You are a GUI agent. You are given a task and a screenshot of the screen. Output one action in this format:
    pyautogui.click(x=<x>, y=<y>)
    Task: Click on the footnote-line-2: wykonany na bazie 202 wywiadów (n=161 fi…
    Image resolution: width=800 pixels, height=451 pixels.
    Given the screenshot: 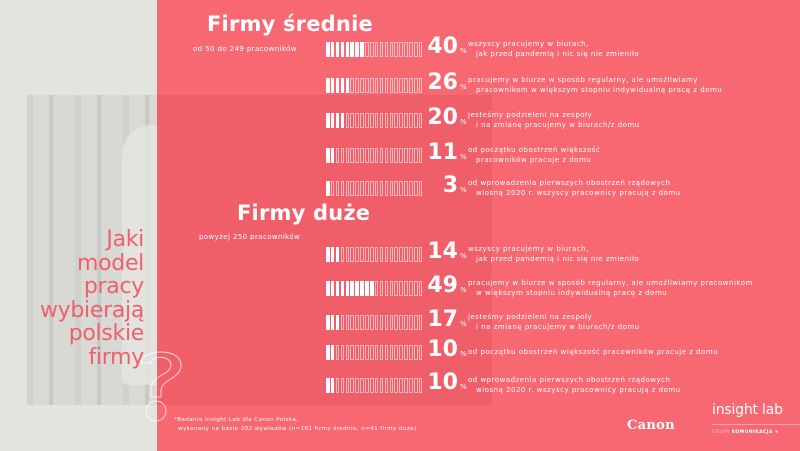 What is the action you would take?
    pyautogui.click(x=297, y=429)
    